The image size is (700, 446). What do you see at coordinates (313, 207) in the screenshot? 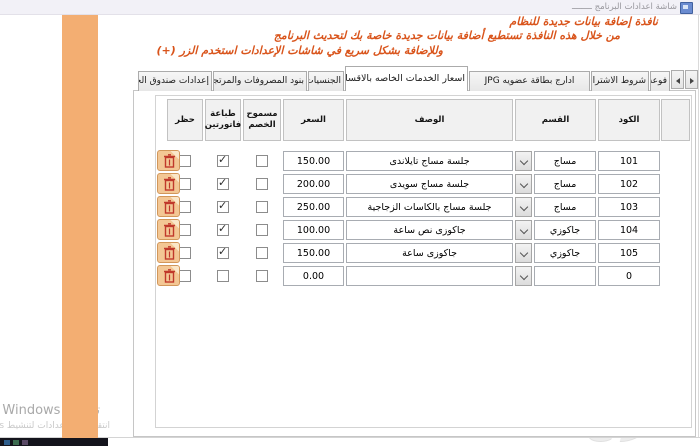
I see `price-field: 250.00` at bounding box center [313, 207].